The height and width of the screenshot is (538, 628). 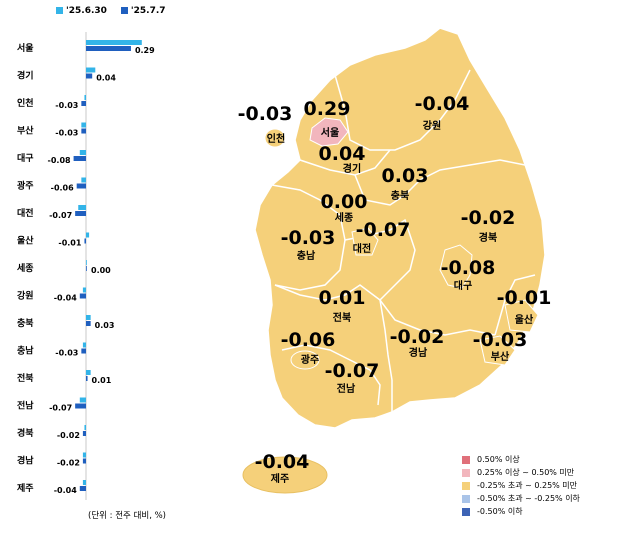 I want to click on series-legend-item-2: '25.7.7, so click(x=143, y=11).